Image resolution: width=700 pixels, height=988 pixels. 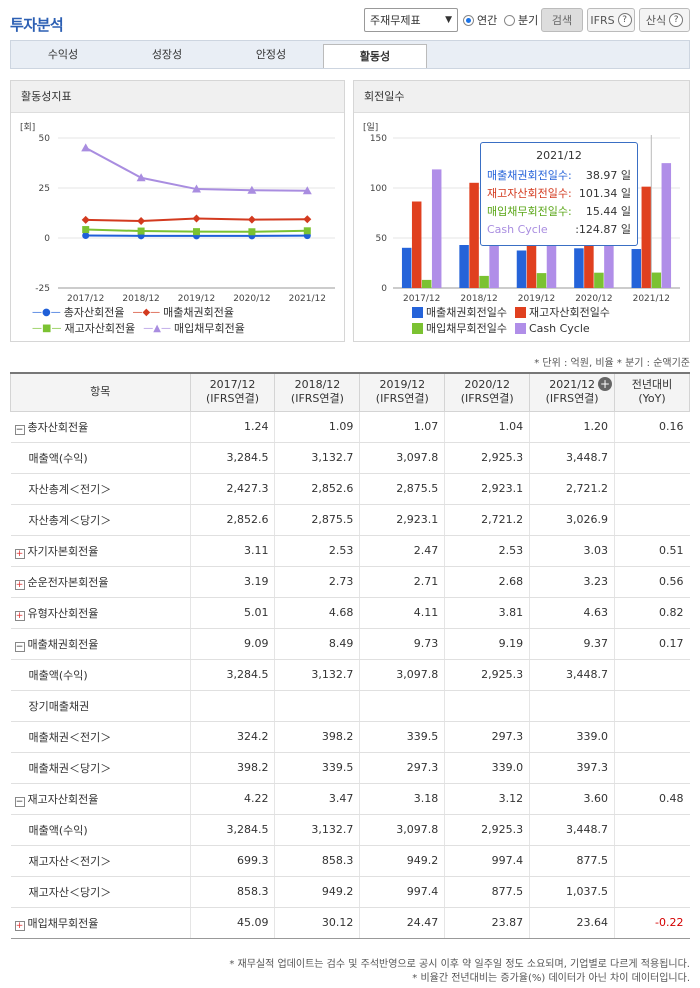 I want to click on tab-stability: 안정성, so click(x=271, y=54).